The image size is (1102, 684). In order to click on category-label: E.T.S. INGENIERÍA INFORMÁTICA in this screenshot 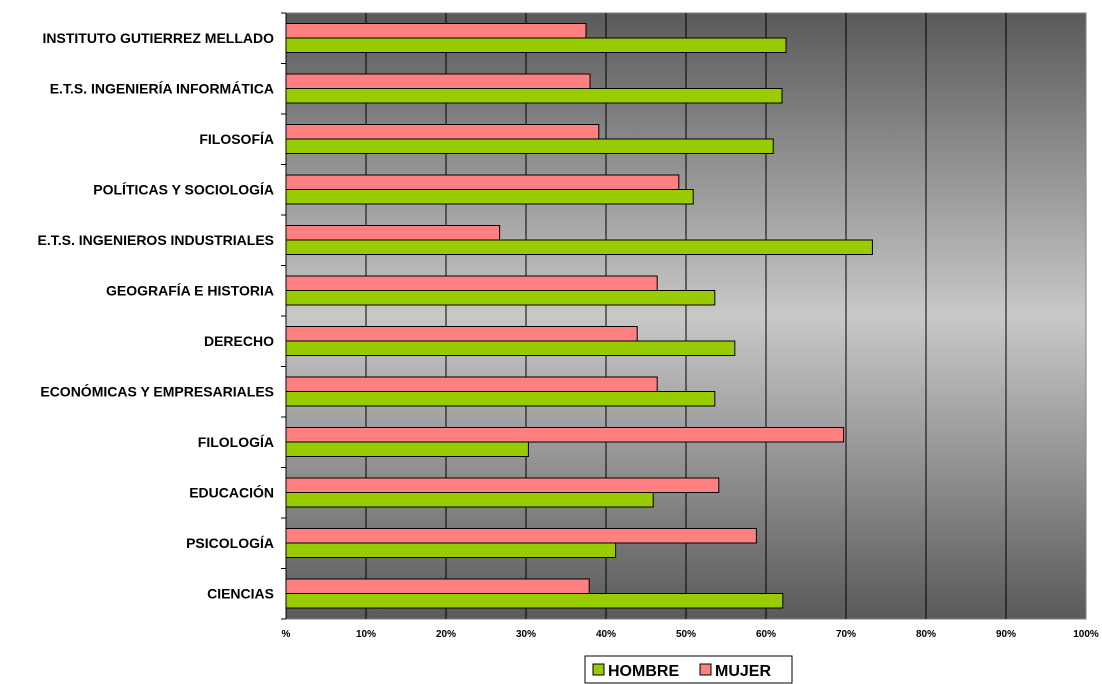, I will do `click(162, 89)`.